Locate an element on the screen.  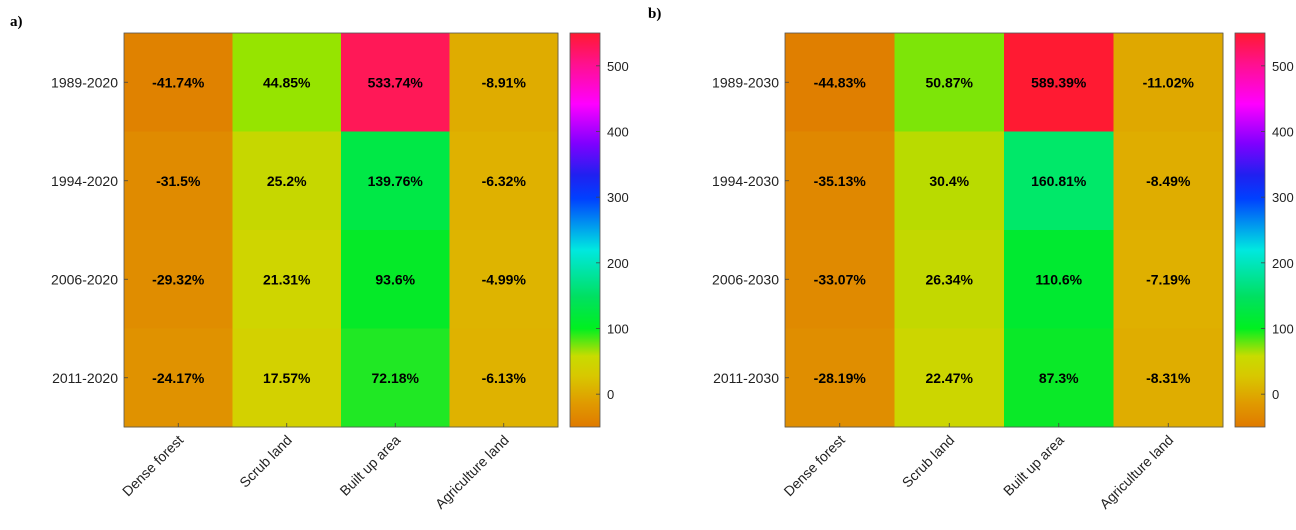
cell-value-label: 160.81% is located at coordinates (1059, 181).